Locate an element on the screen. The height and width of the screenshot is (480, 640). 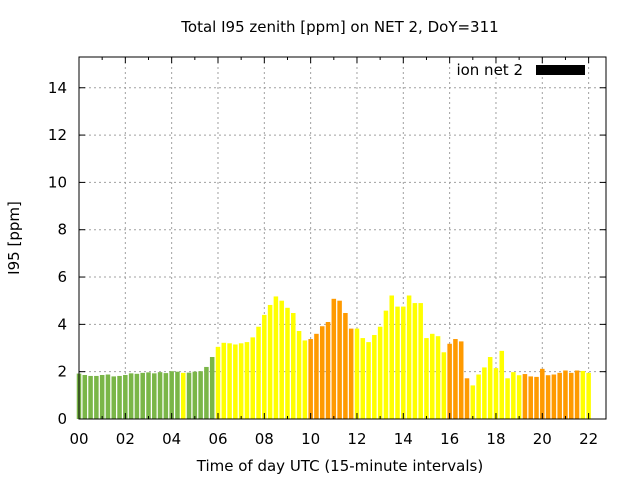
x-tick-label: 14 is located at coordinates (403, 439).